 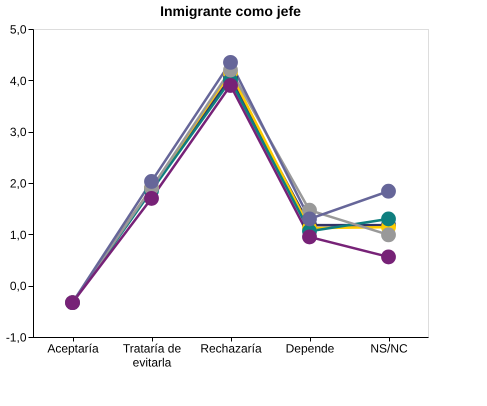 I want to click on x-tick-label: Rechazaría, so click(x=231, y=349).